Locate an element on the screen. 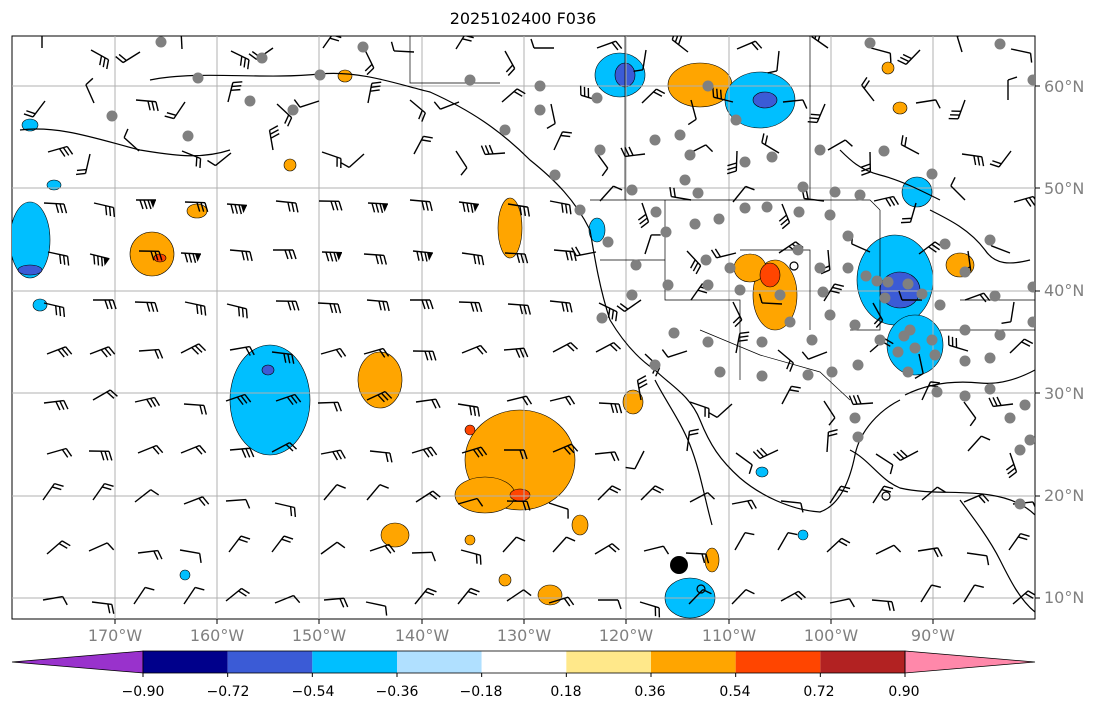  lat-label-60n: 60°N is located at coordinates (1064, 86).